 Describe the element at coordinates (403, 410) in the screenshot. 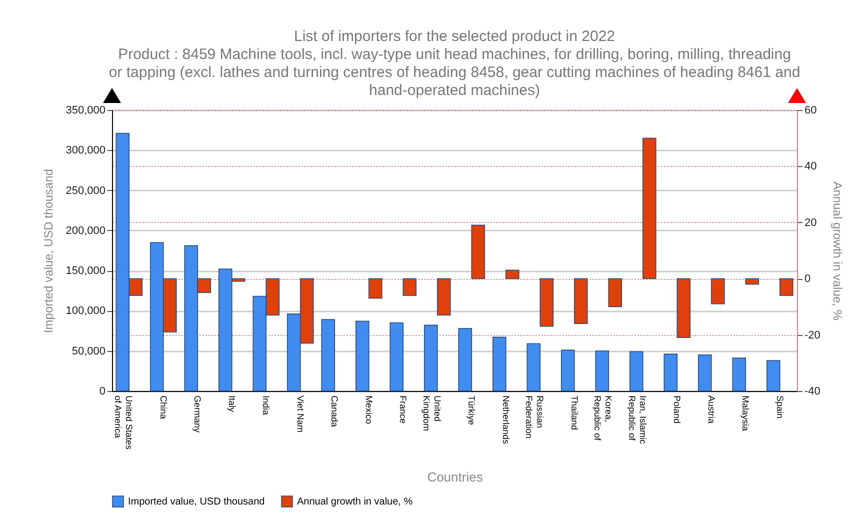

I see `x-tick-label: France` at that location.